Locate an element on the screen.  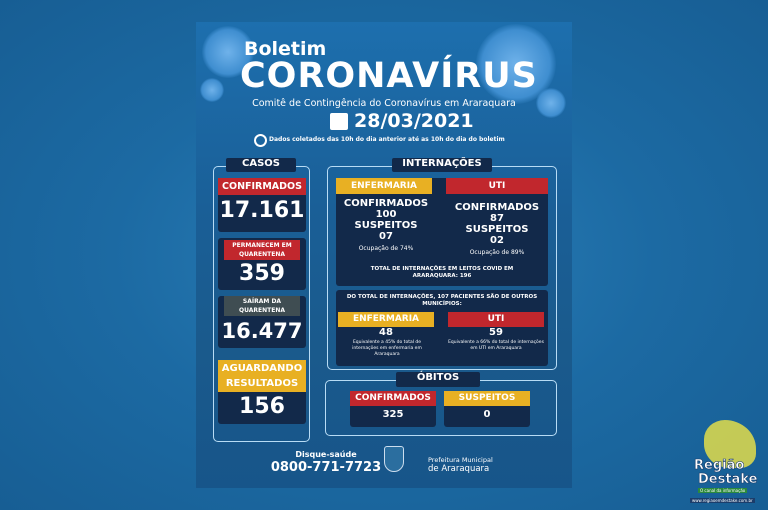
ward-suspected-value: 07 is located at coordinates (386, 236).